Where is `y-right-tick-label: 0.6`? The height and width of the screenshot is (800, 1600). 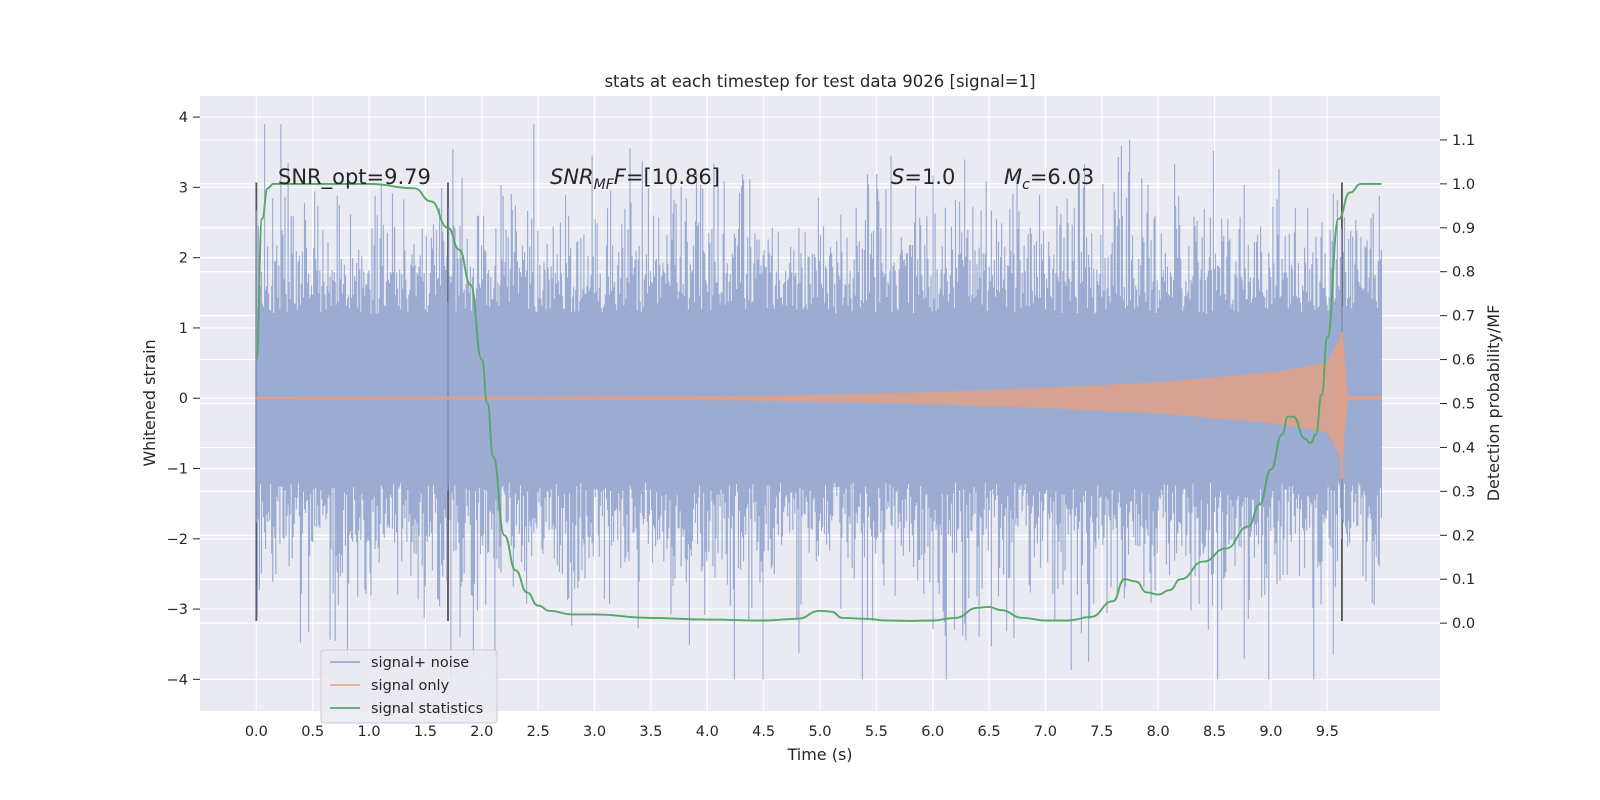
y-right-tick-label: 0.6 is located at coordinates (1463, 361).